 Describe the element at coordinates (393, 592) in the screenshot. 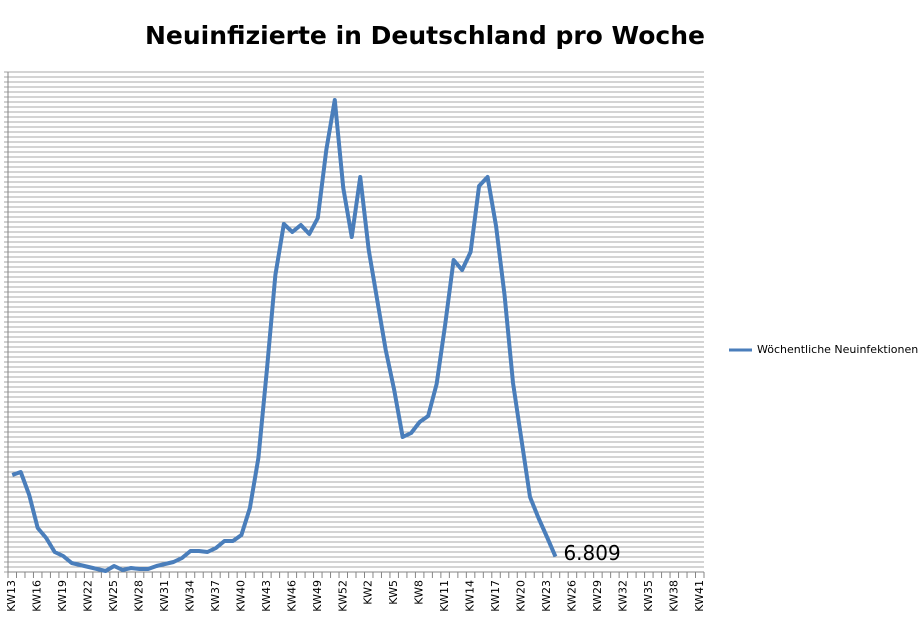

I see `x-tick-label: KW5` at that location.